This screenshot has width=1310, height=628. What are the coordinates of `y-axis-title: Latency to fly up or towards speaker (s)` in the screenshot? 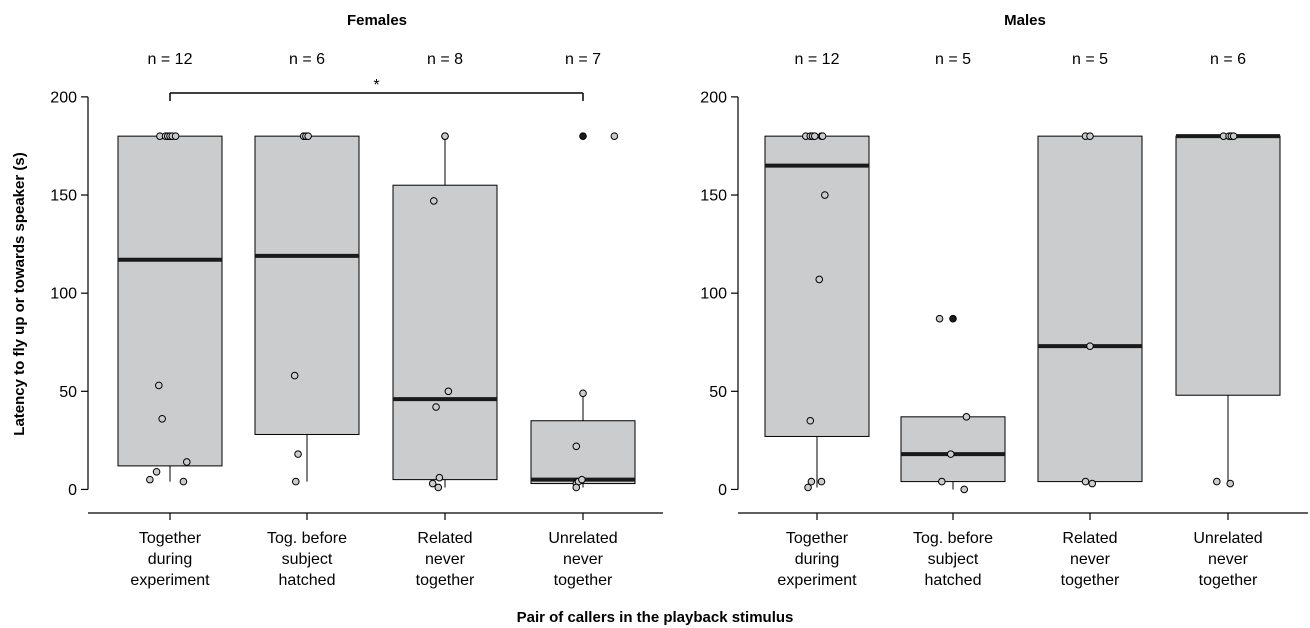 It's located at (19, 293).